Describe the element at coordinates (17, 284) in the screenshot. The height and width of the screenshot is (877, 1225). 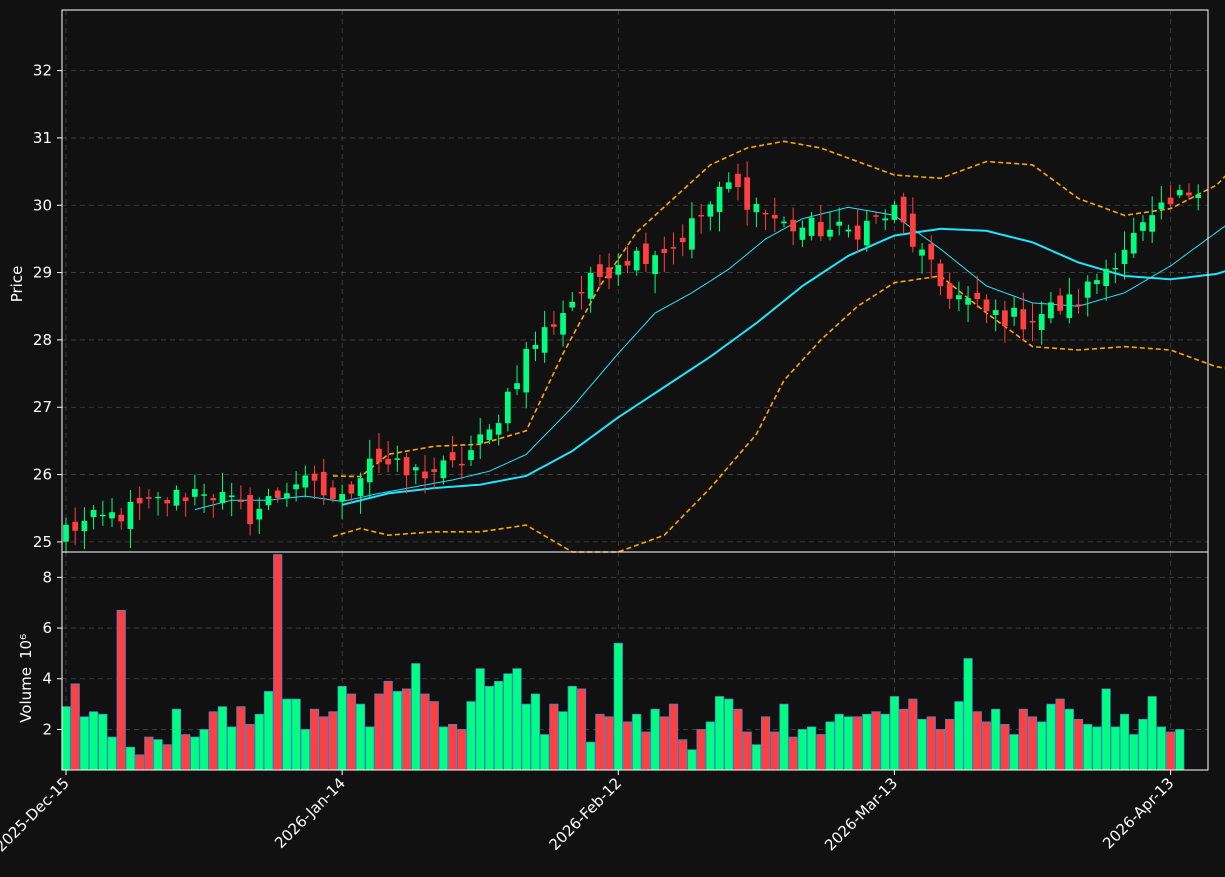
I see `price-axis-label: Price` at that location.